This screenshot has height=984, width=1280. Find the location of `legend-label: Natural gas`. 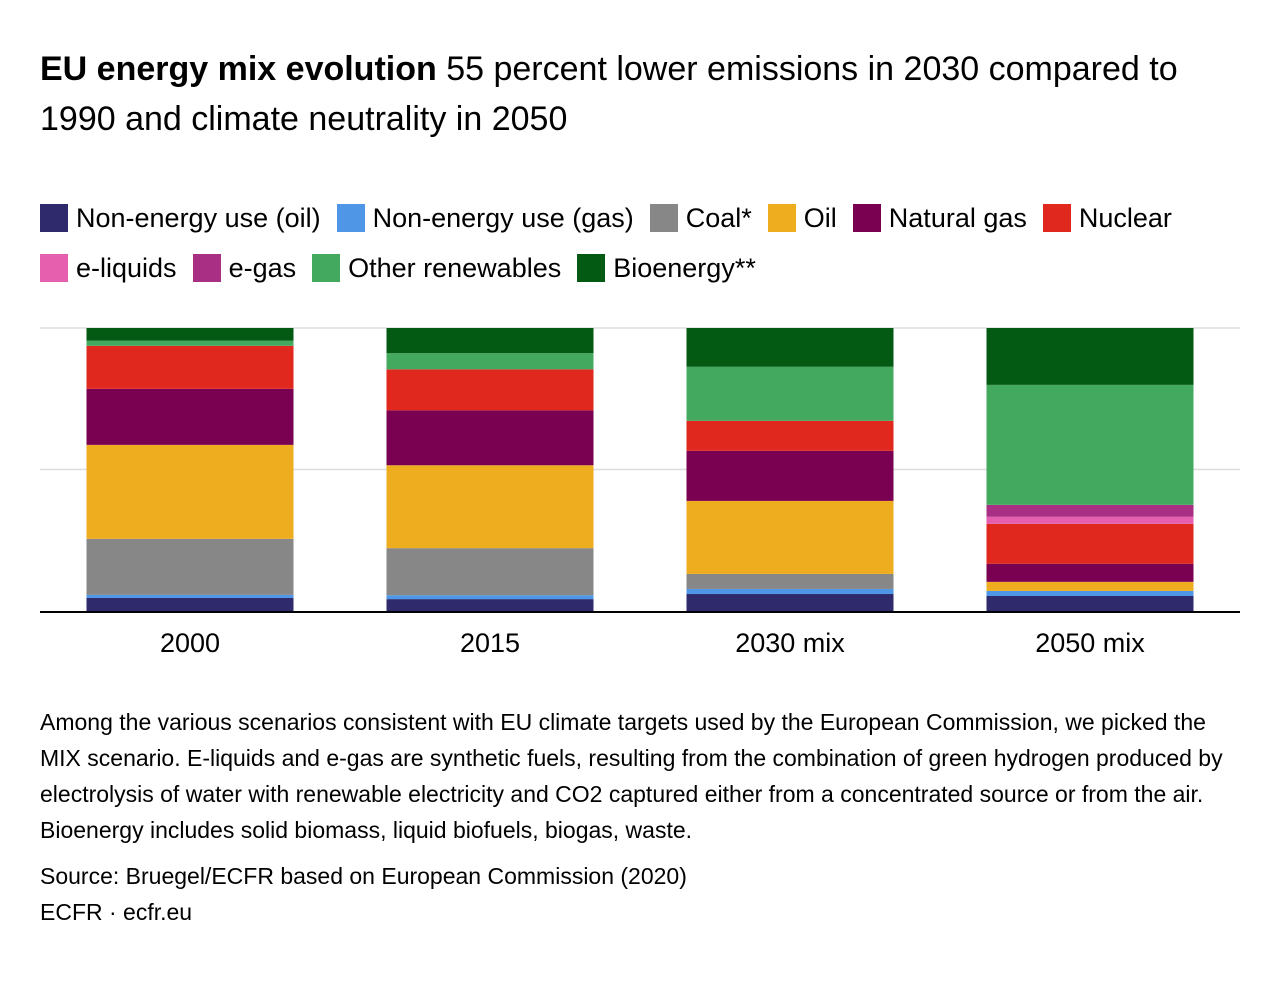

legend-label: Natural gas is located at coordinates (957, 217).